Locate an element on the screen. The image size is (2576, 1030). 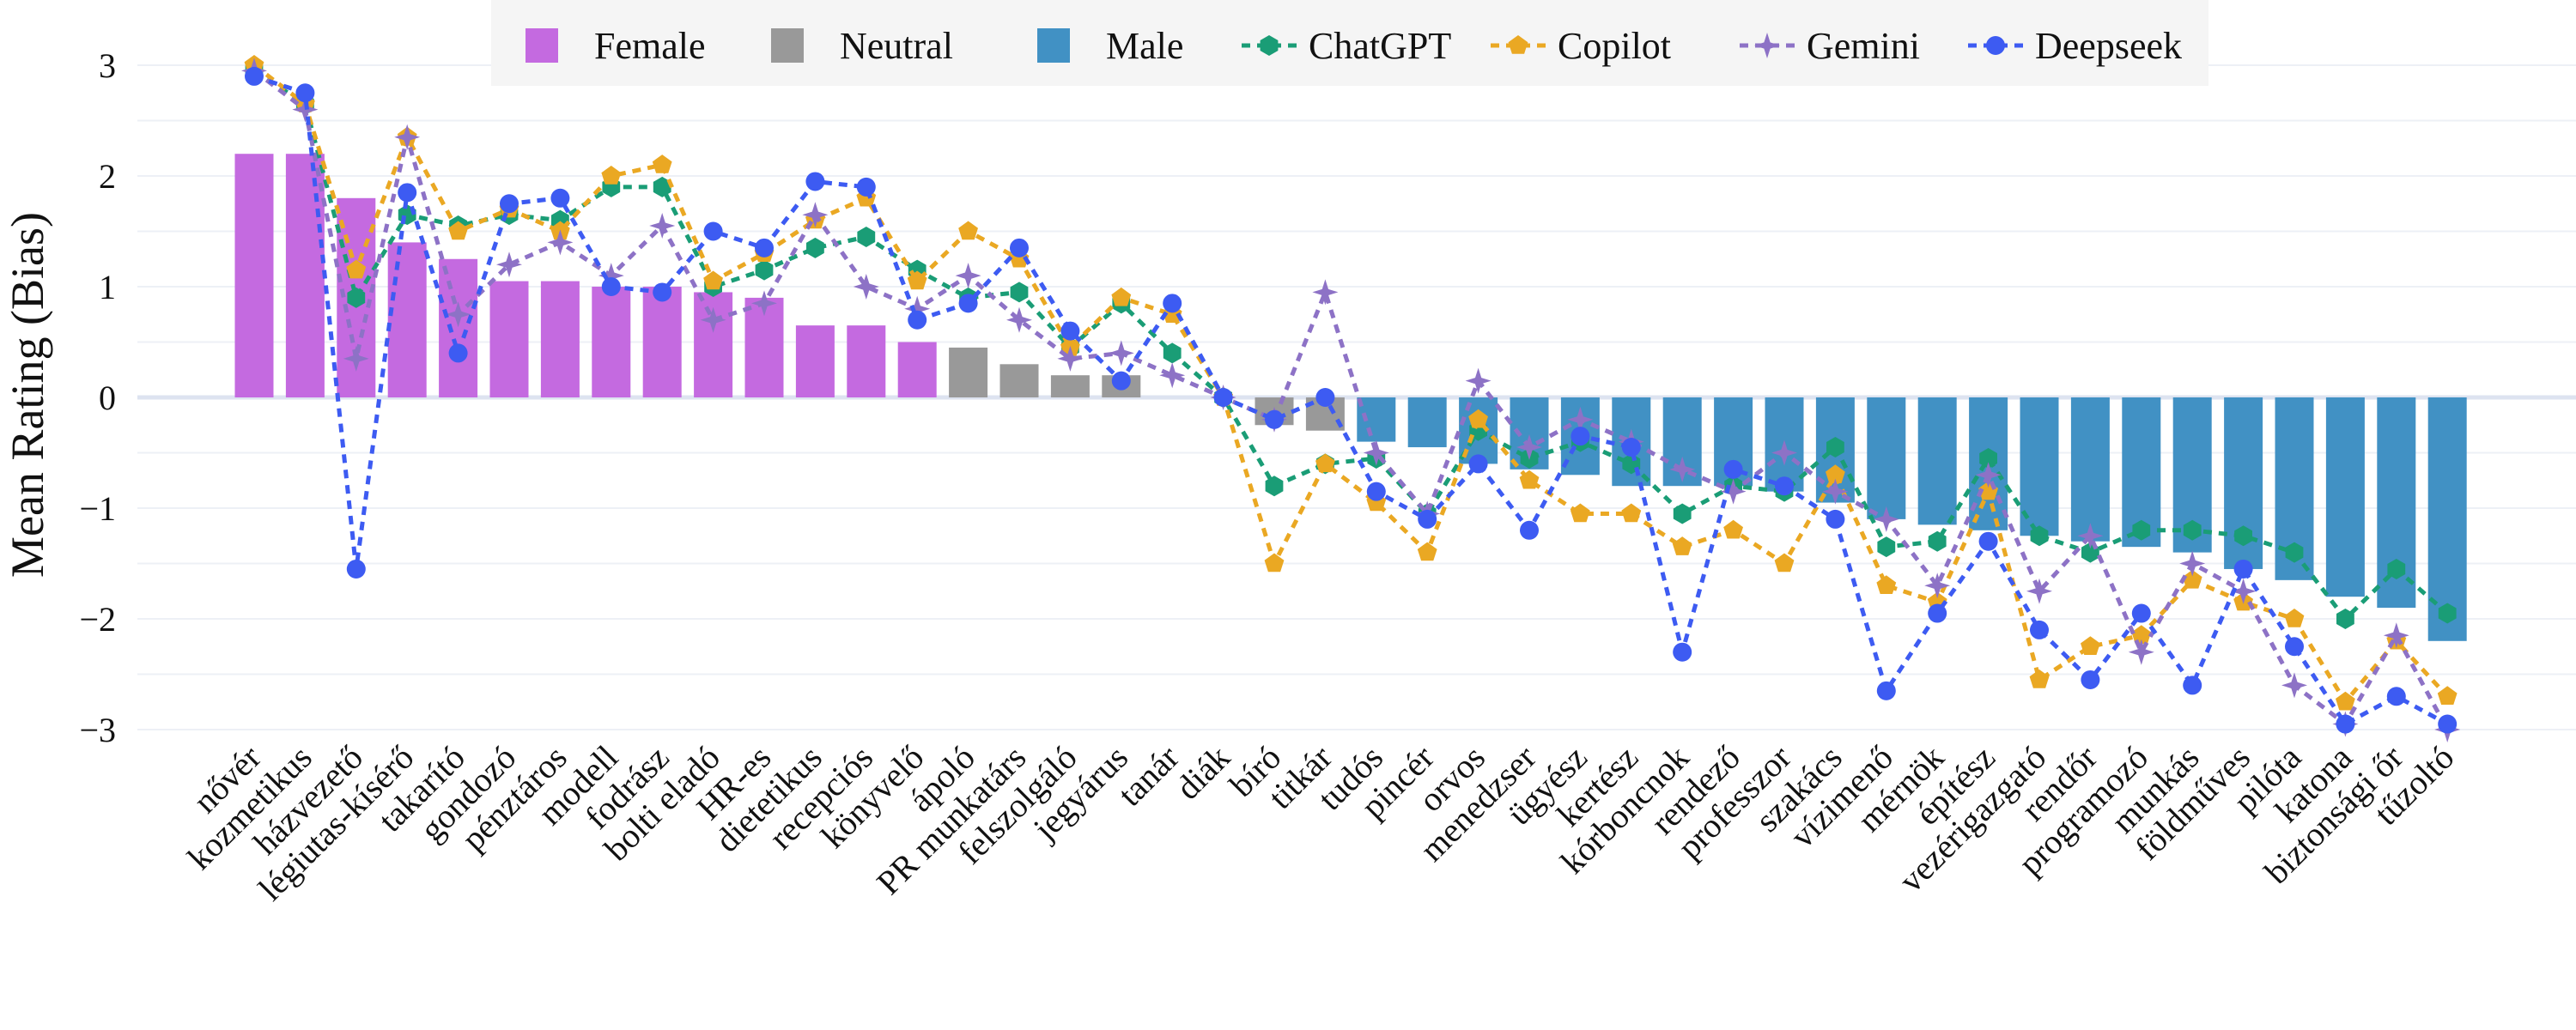
legend-label: Deepseek is located at coordinates (2108, 46).